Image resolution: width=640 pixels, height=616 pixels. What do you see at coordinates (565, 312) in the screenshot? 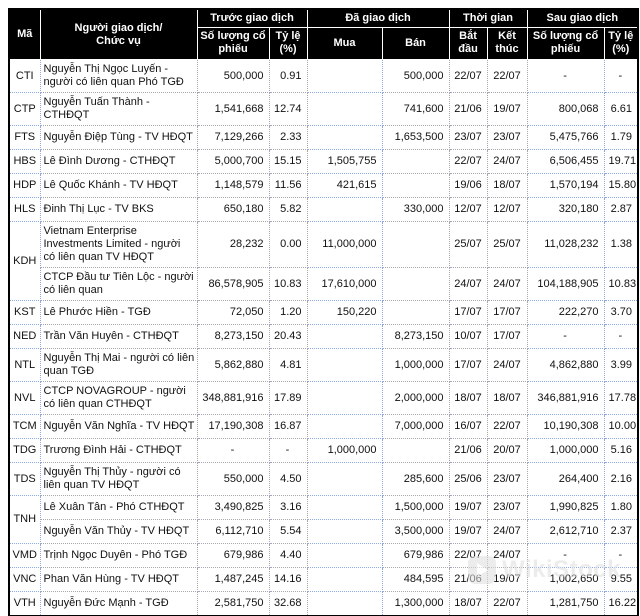
I see `cell-after-qty: 222,270` at bounding box center [565, 312].